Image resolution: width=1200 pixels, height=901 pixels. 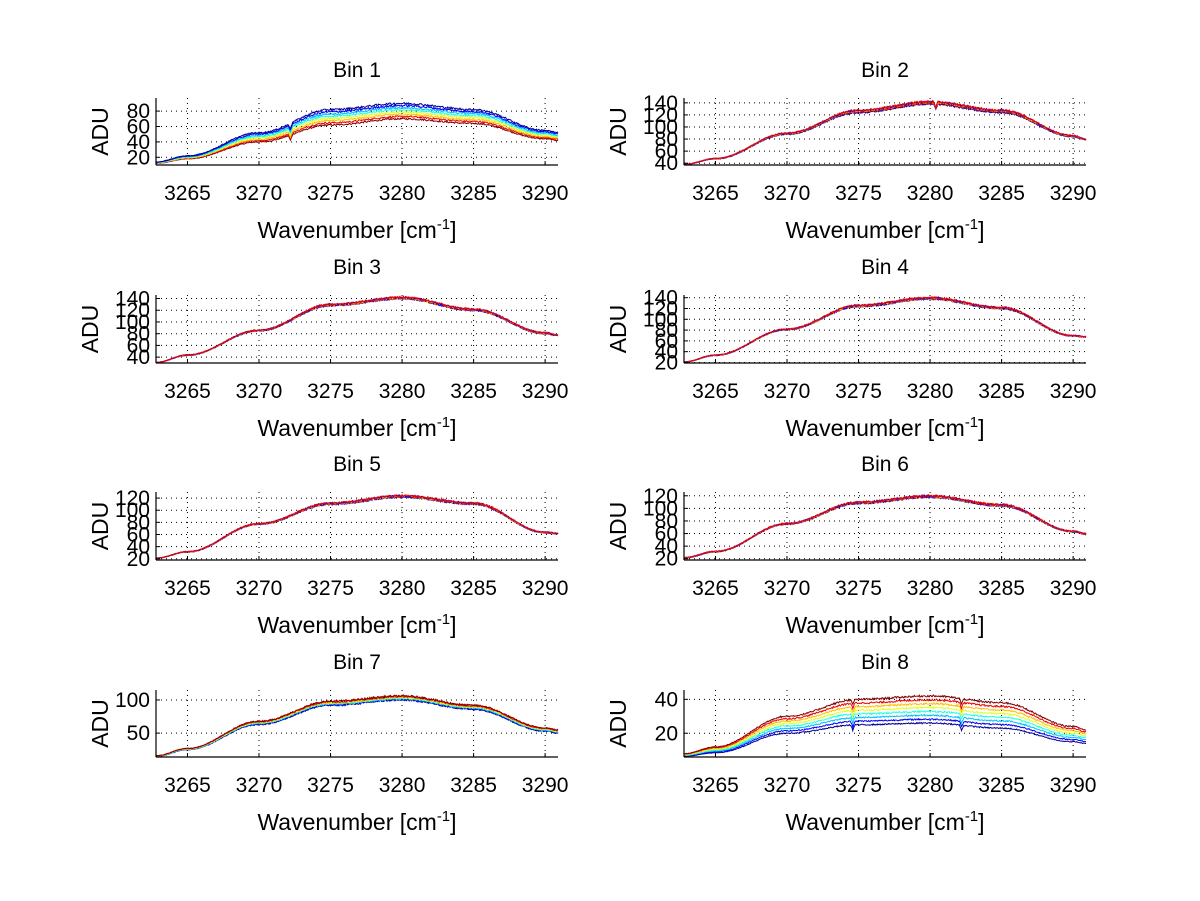 I want to click on subplot-title: Bin 7, so click(x=357, y=662).